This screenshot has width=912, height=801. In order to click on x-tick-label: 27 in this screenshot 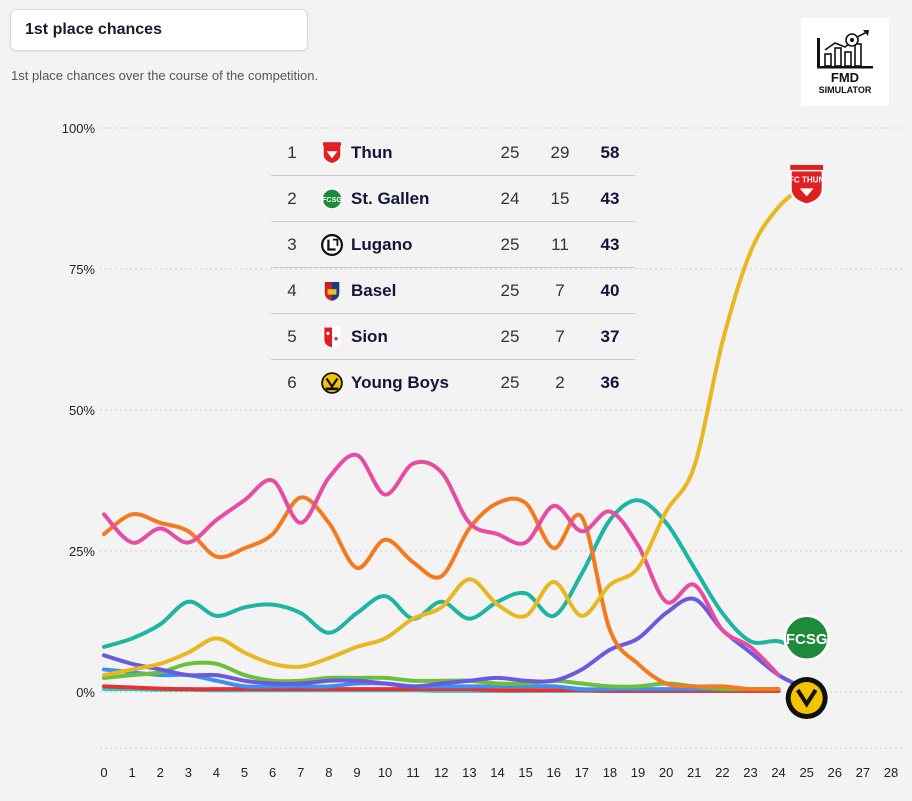, I will do `click(863, 772)`.